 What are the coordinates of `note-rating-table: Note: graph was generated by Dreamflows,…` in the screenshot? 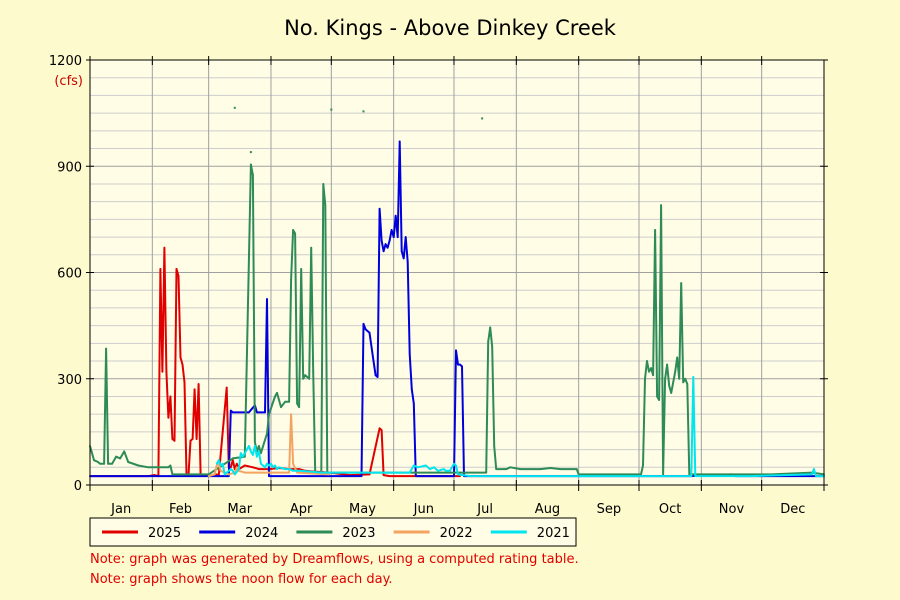 It's located at (334, 559).